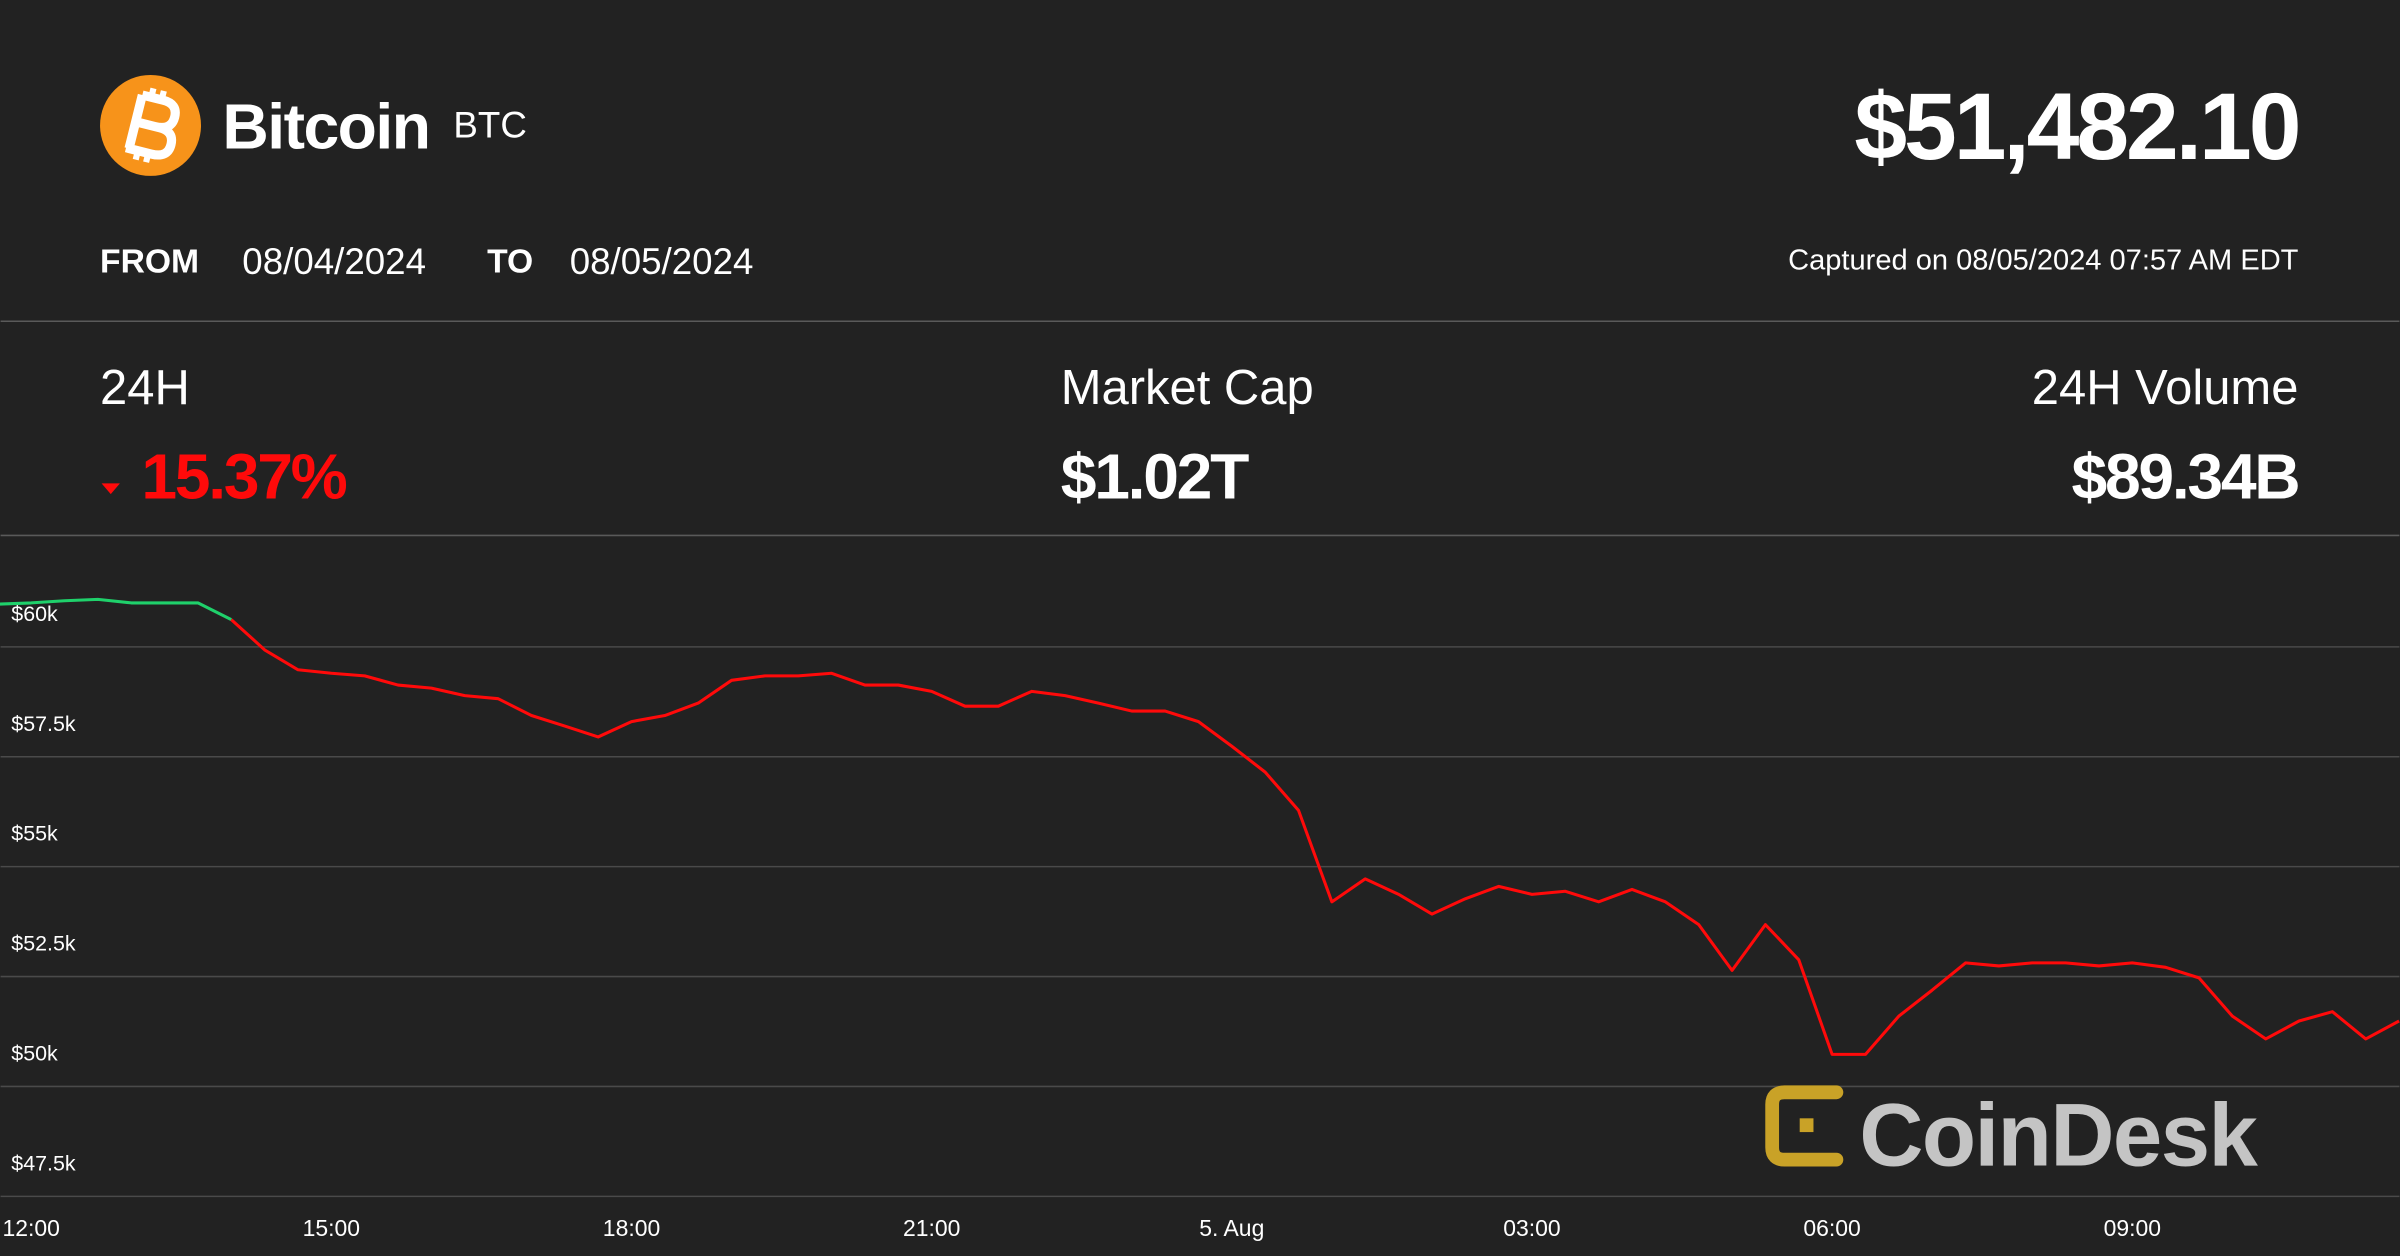  Describe the element at coordinates (2076, 127) in the screenshot. I see `price: $51,482.10` at that location.